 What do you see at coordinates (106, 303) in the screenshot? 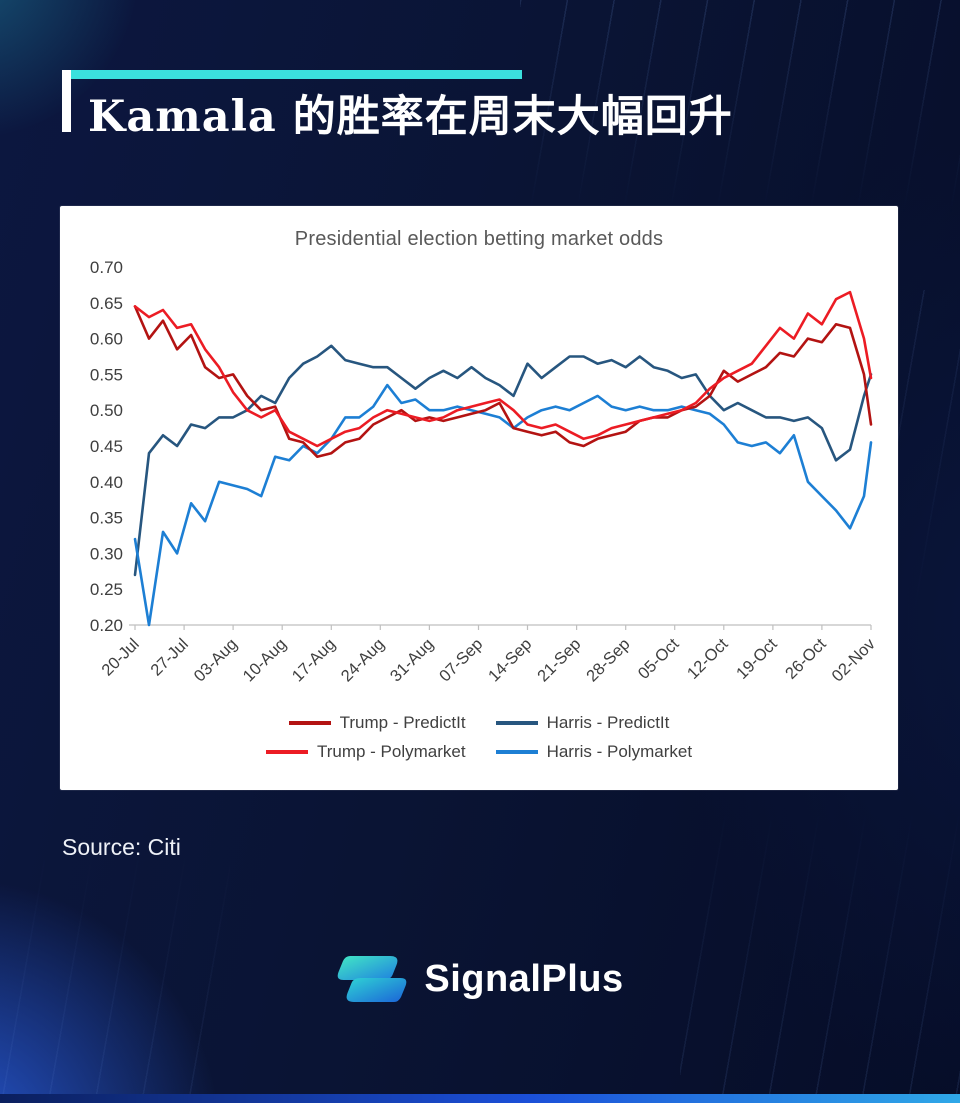
I see `y-tick-label: 0.65` at bounding box center [106, 303].